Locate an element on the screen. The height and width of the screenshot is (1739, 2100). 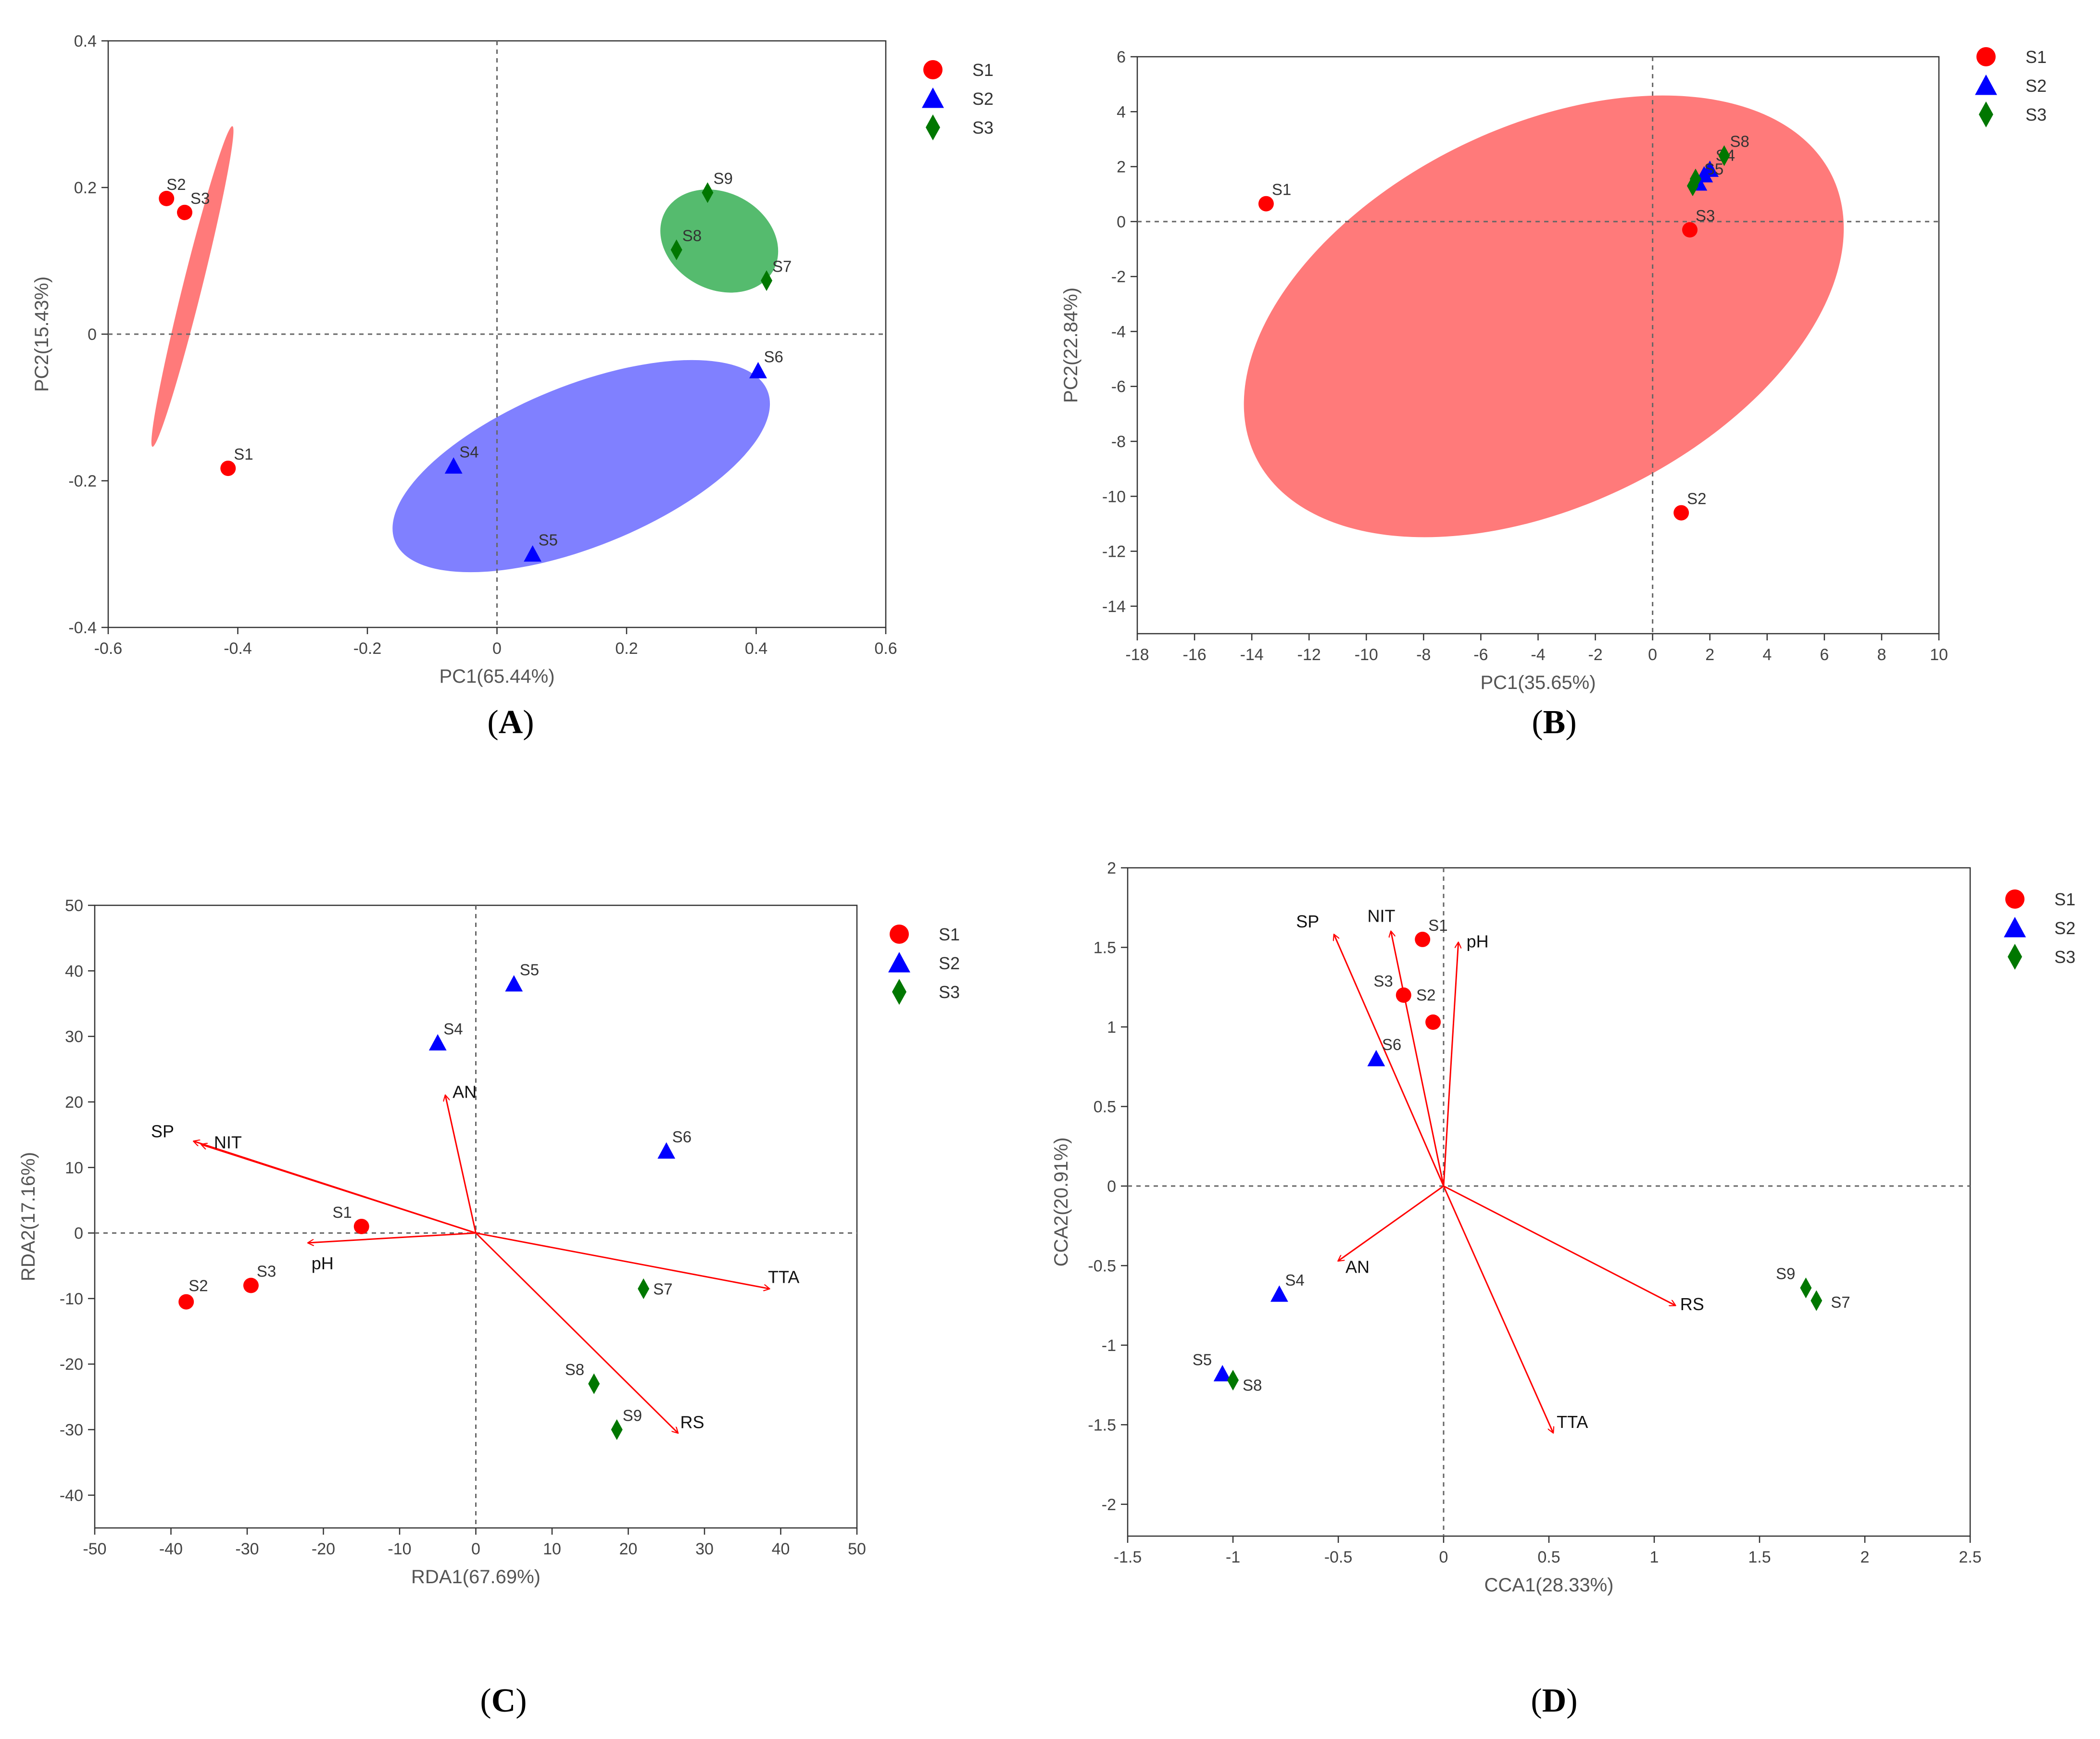
x-tick-label: -0.2 is located at coordinates (367, 648).